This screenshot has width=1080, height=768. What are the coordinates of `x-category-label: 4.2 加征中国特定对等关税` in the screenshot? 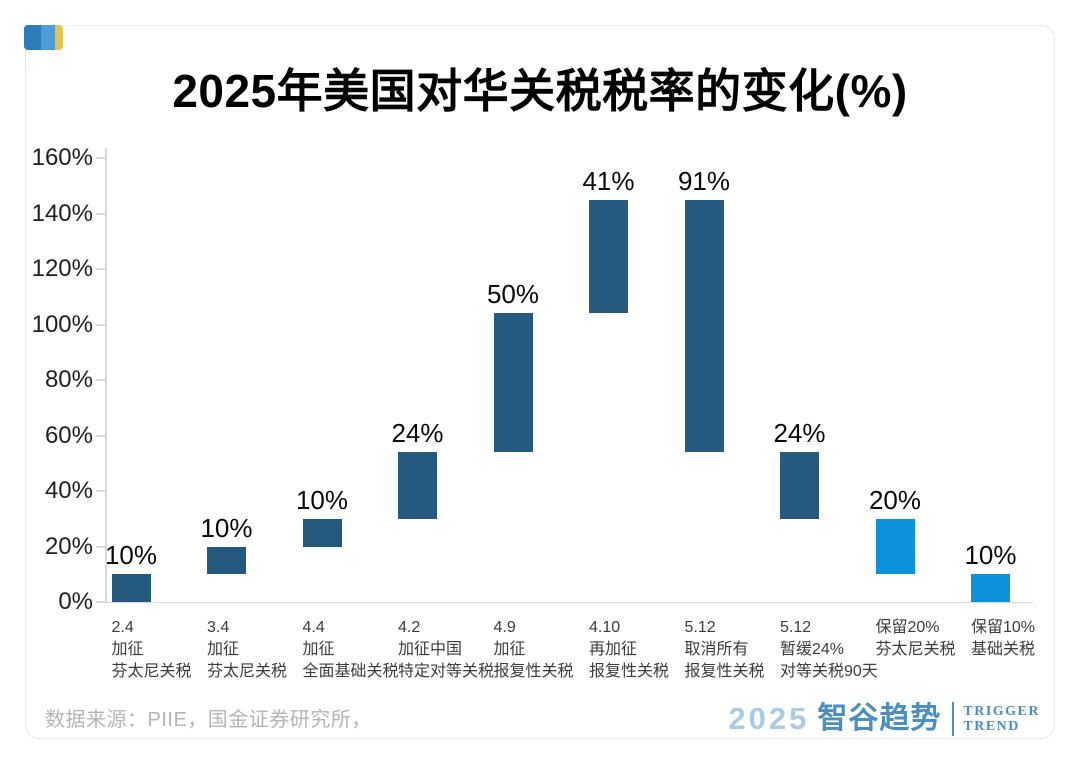 It's located at (446, 650).